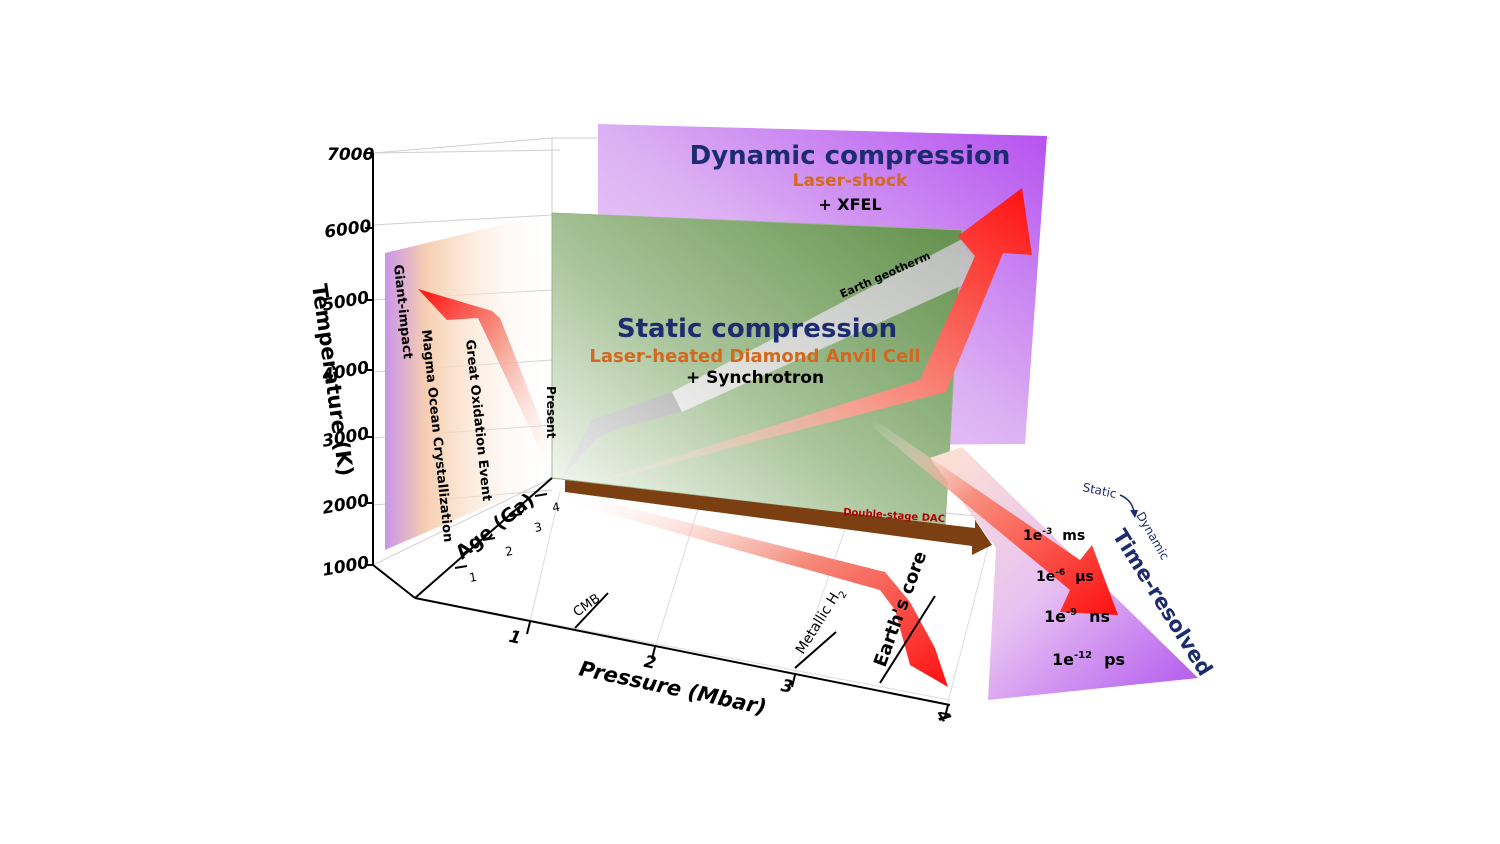 This screenshot has height=844, width=1500. I want to click on time-row-ps-unit: ps, so click(1114, 659).